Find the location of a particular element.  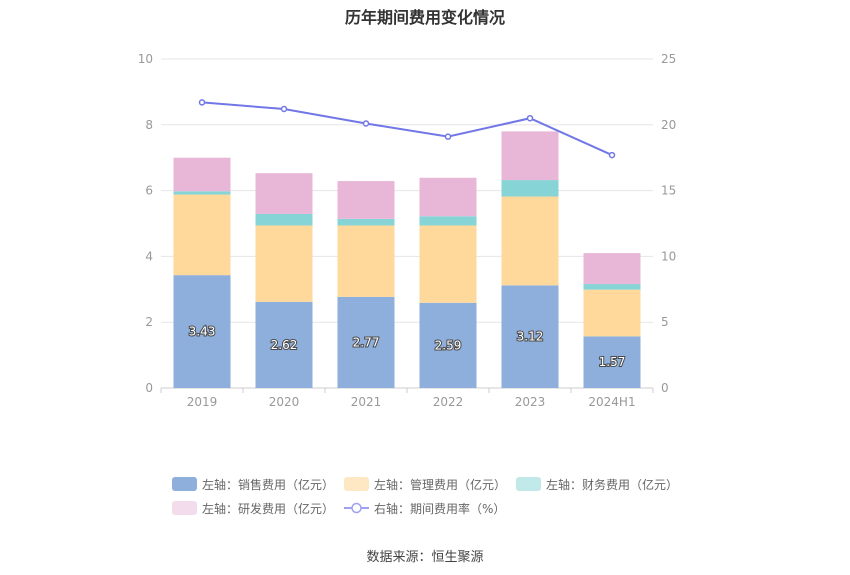

legend-line-swatch is located at coordinates (357, 508).